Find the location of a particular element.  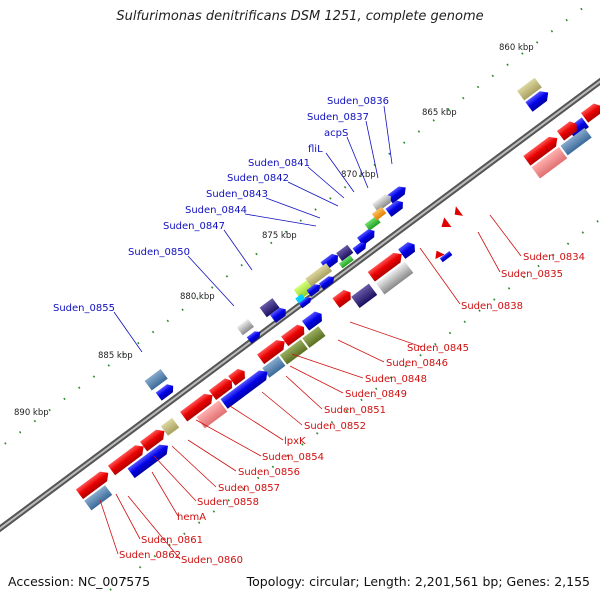

label-suden-0860: Suden_0860 is located at coordinates (212, 560).